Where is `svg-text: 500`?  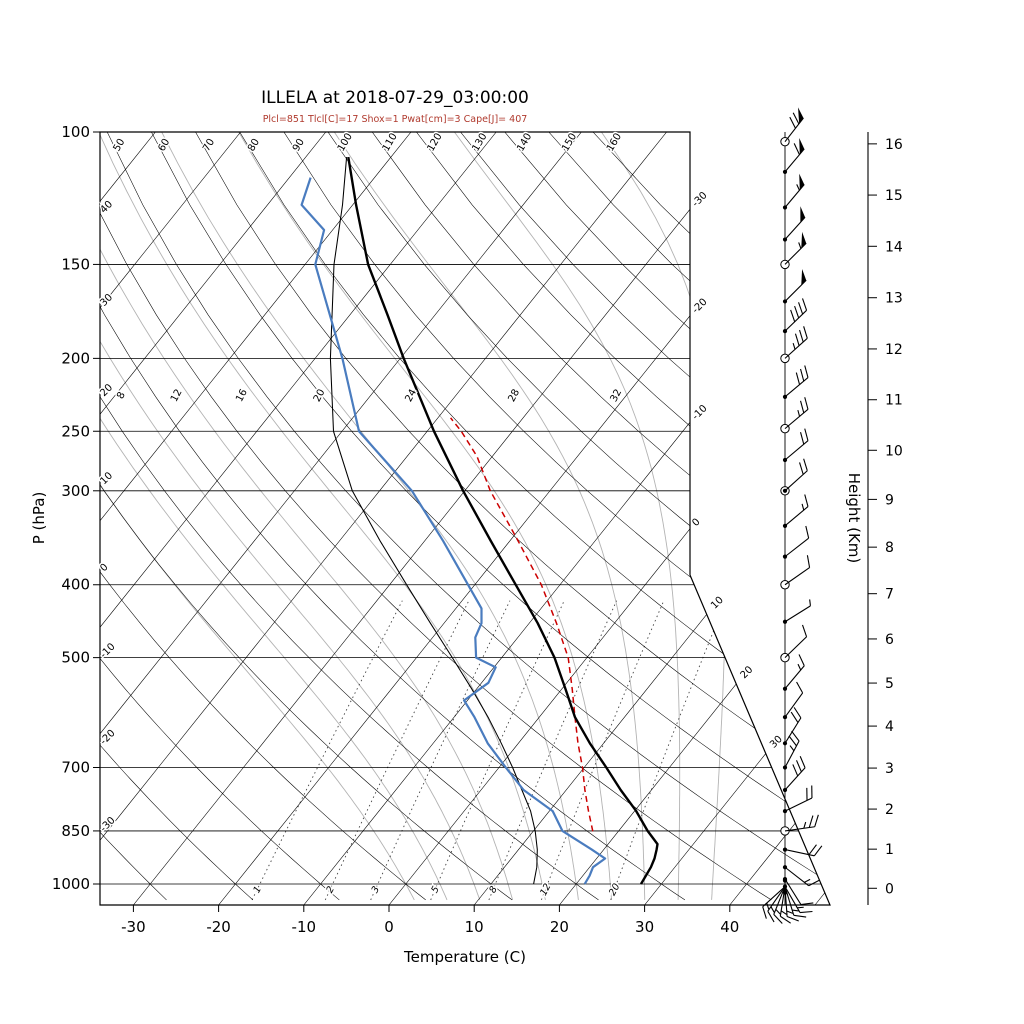 svg-text: 500 is located at coordinates (75, 658).